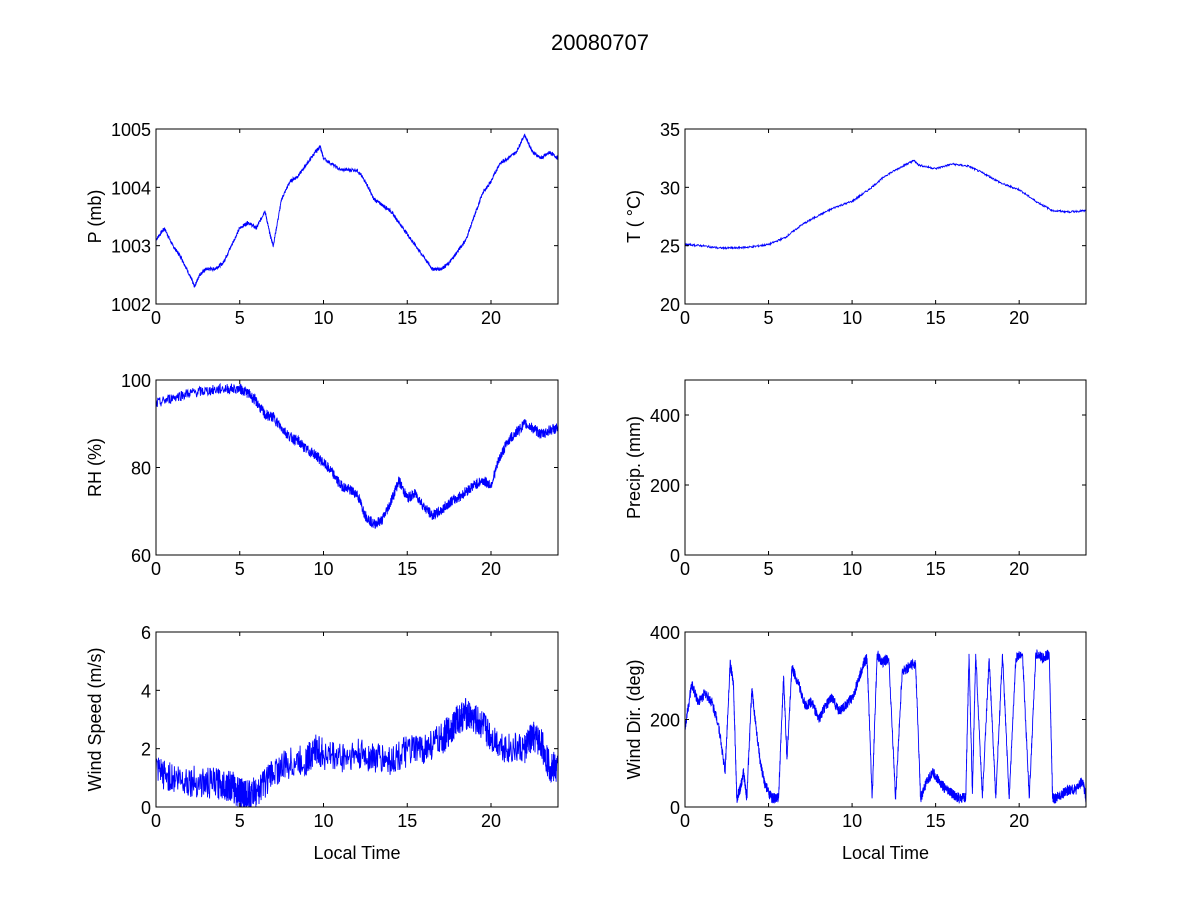 The height and width of the screenshot is (900, 1200). Describe the element at coordinates (146, 750) in the screenshot. I see `y-tick-label: 2` at that location.